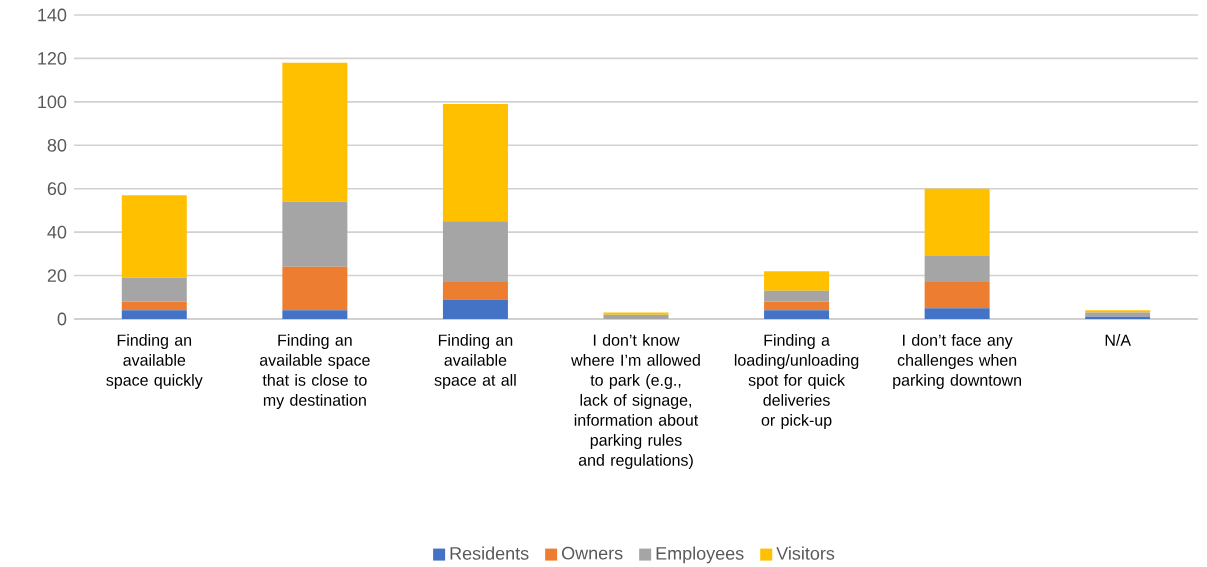 Image resolution: width=1207 pixels, height=567 pixels. Describe the element at coordinates (57, 232) in the screenshot. I see `y-tick-label: 40` at that location.